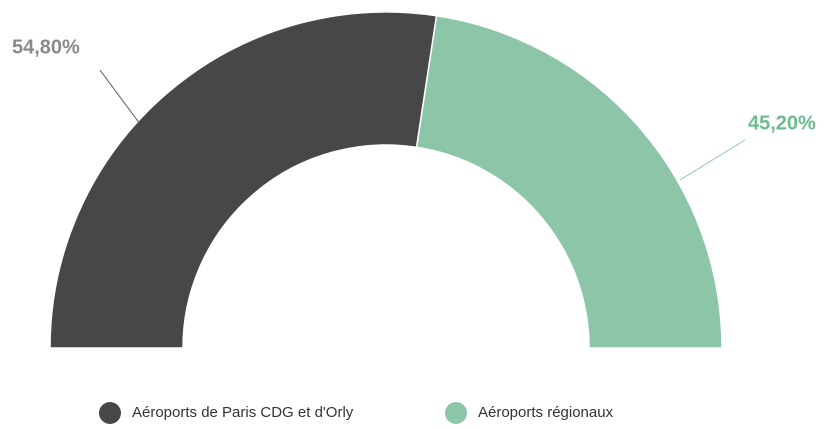 The image size is (840, 429). What do you see at coordinates (782, 123) in the screenshot?
I see `value-label: 45,20%` at bounding box center [782, 123].